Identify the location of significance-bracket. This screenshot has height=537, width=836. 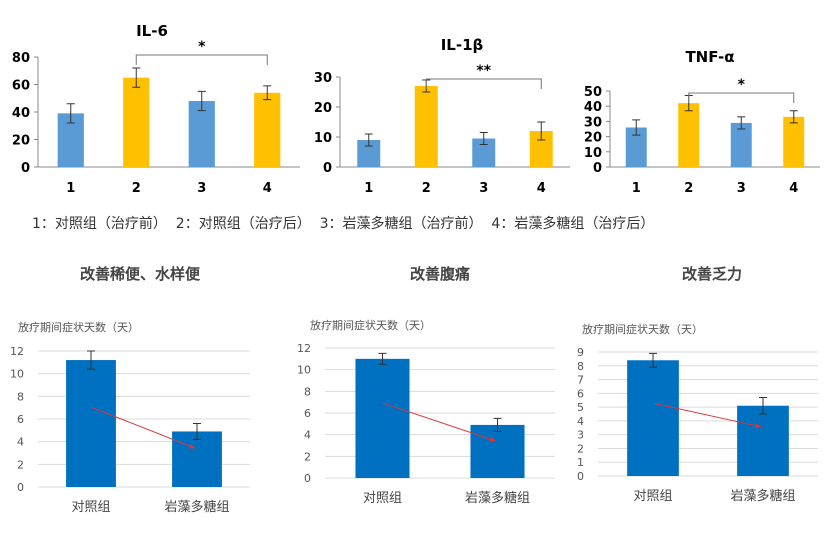
(201, 59).